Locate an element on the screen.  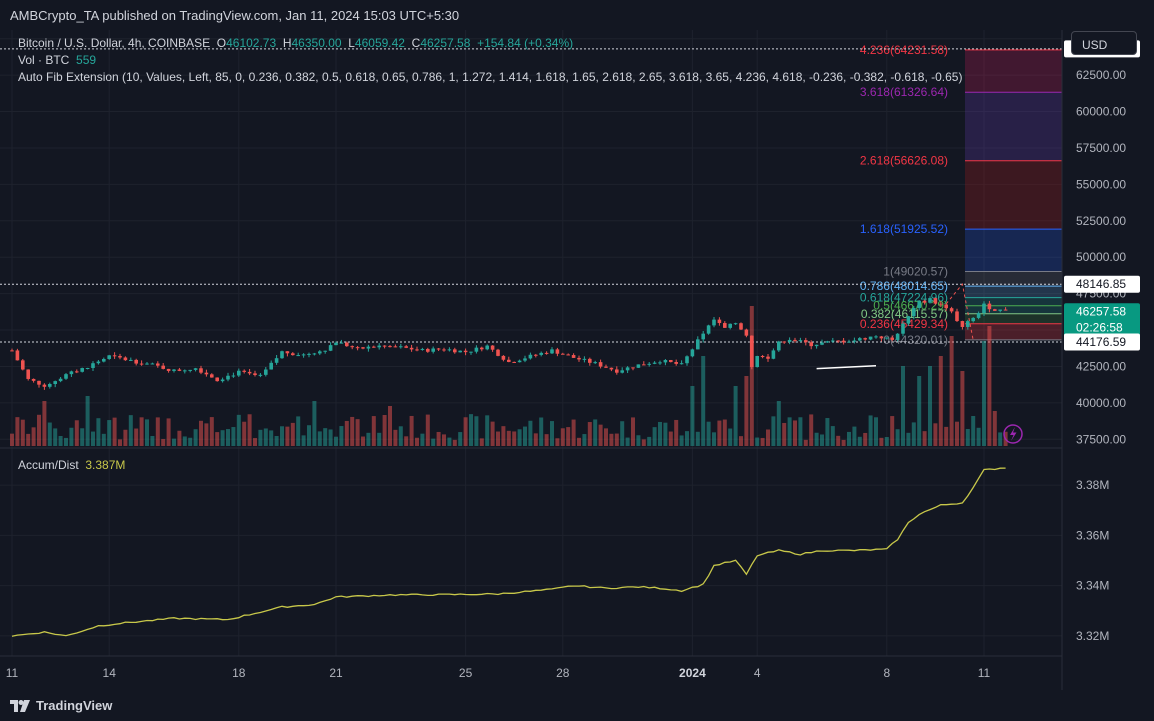
symbol-name: Bitcoin / U.S. Dollar, 4h, COINBASE is located at coordinates (114, 43).